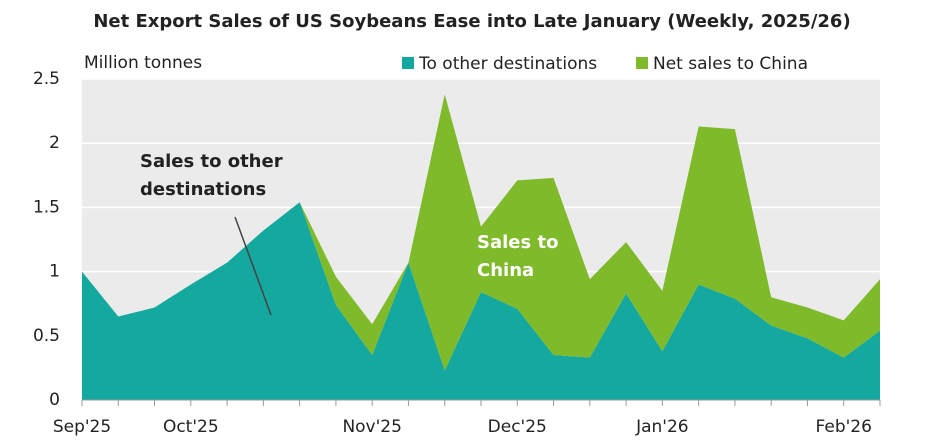  What do you see at coordinates (54, 400) in the screenshot?
I see `y-tick-label: 0` at bounding box center [54, 400].